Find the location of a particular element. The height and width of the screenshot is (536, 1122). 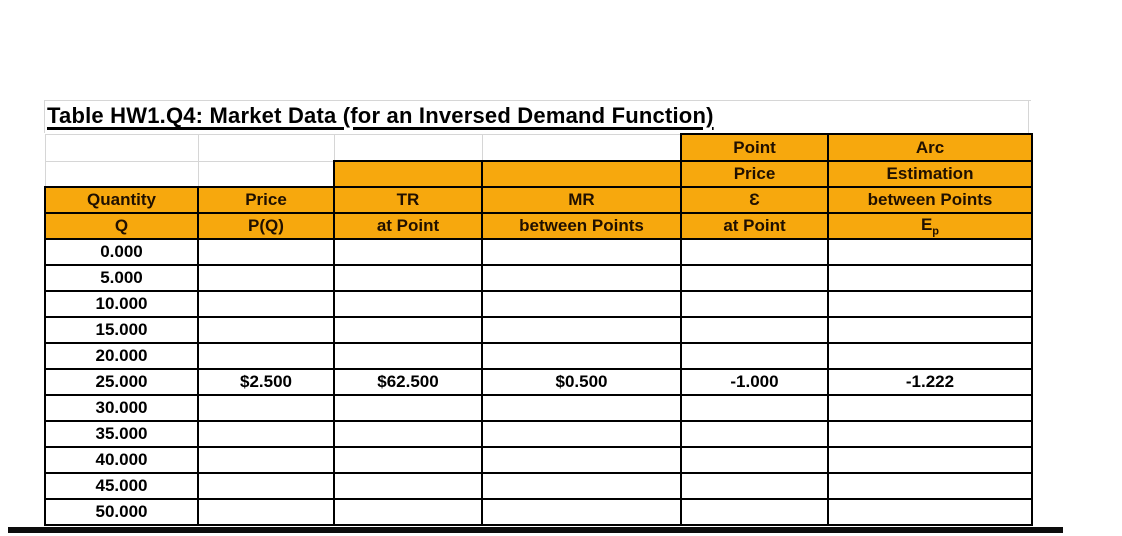

table-row: 45.000 is located at coordinates (538, 486).